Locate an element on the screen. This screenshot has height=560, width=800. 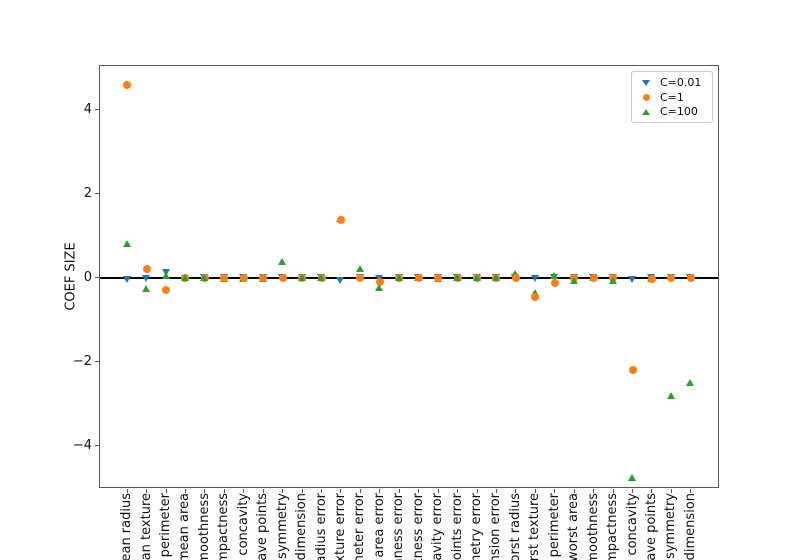
legend-label: C=0.01 is located at coordinates (681, 83).